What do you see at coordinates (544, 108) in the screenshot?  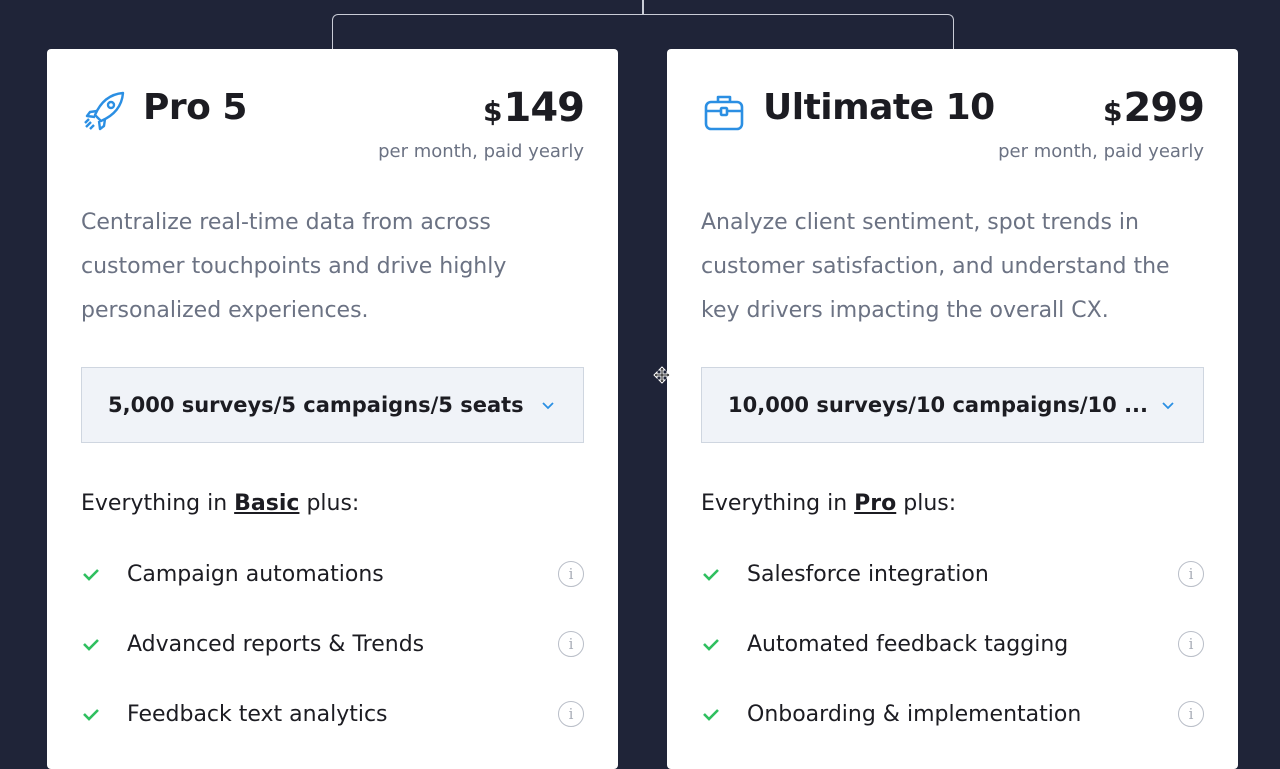 I see `price-value: 149` at bounding box center [544, 108].